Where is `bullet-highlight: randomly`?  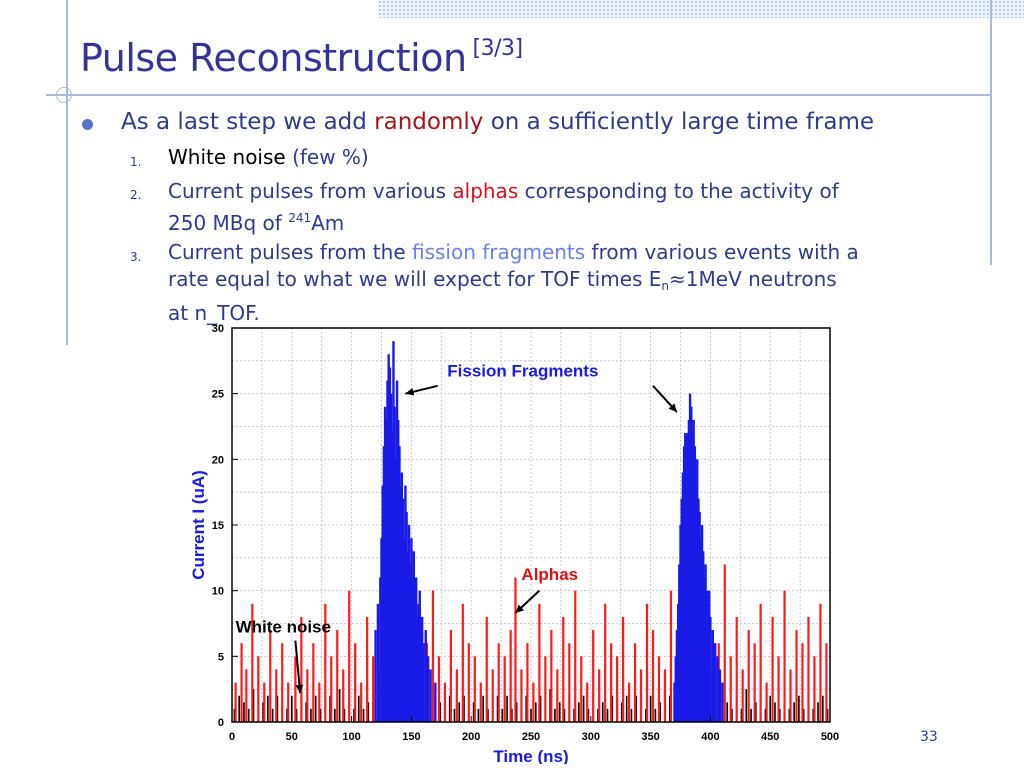 bullet-highlight: randomly is located at coordinates (429, 122).